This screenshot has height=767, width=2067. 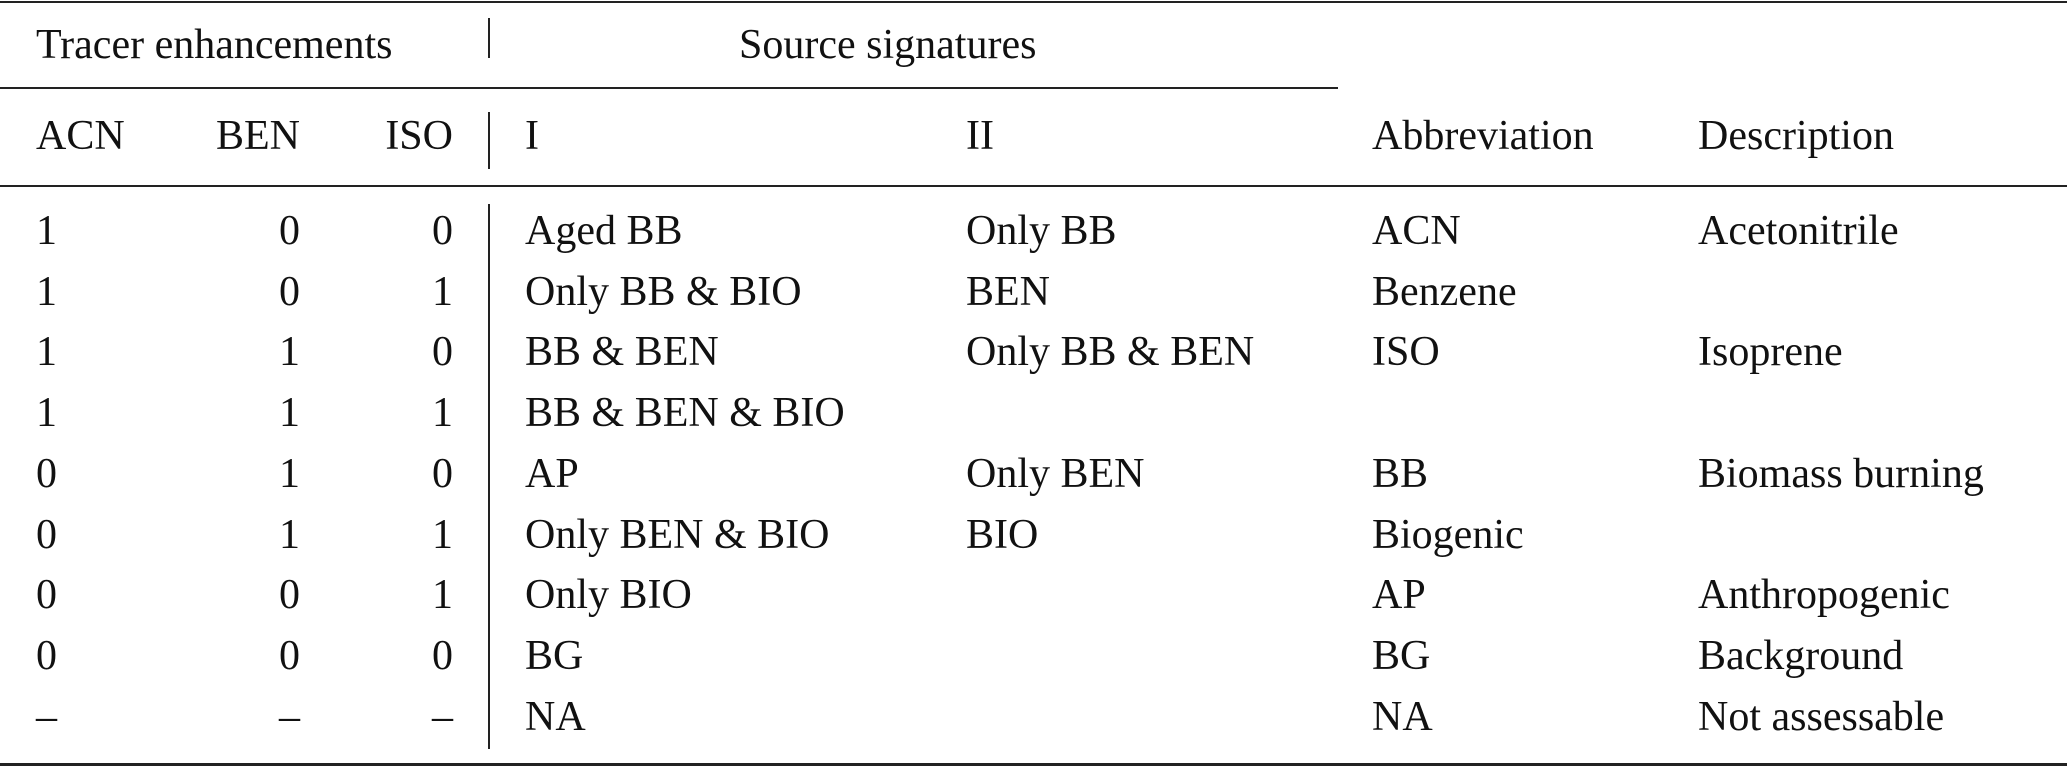 I want to click on top-rule, so click(x=1033, y=2).